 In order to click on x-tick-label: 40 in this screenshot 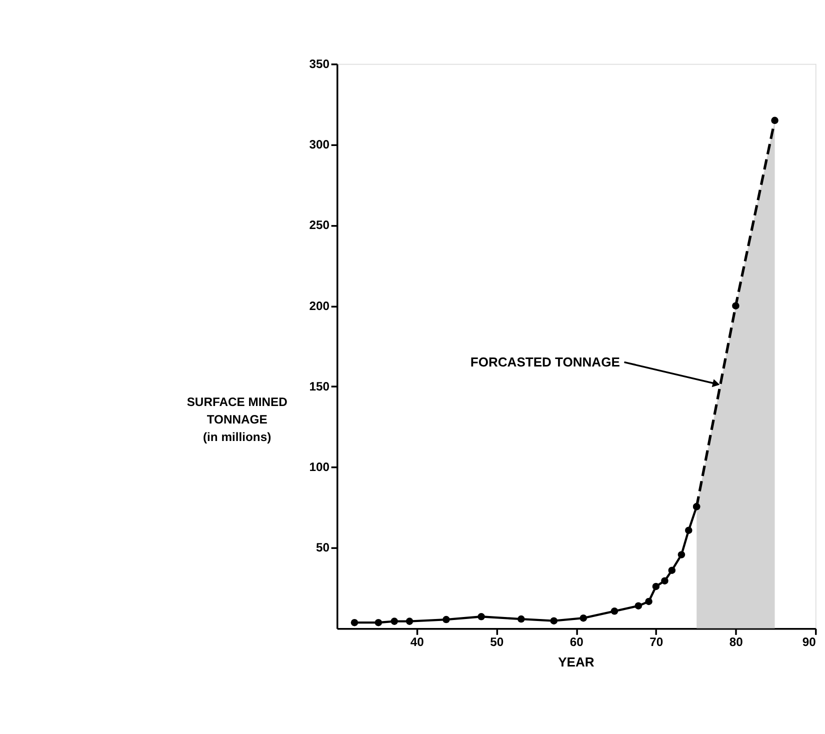, I will do `click(417, 642)`.